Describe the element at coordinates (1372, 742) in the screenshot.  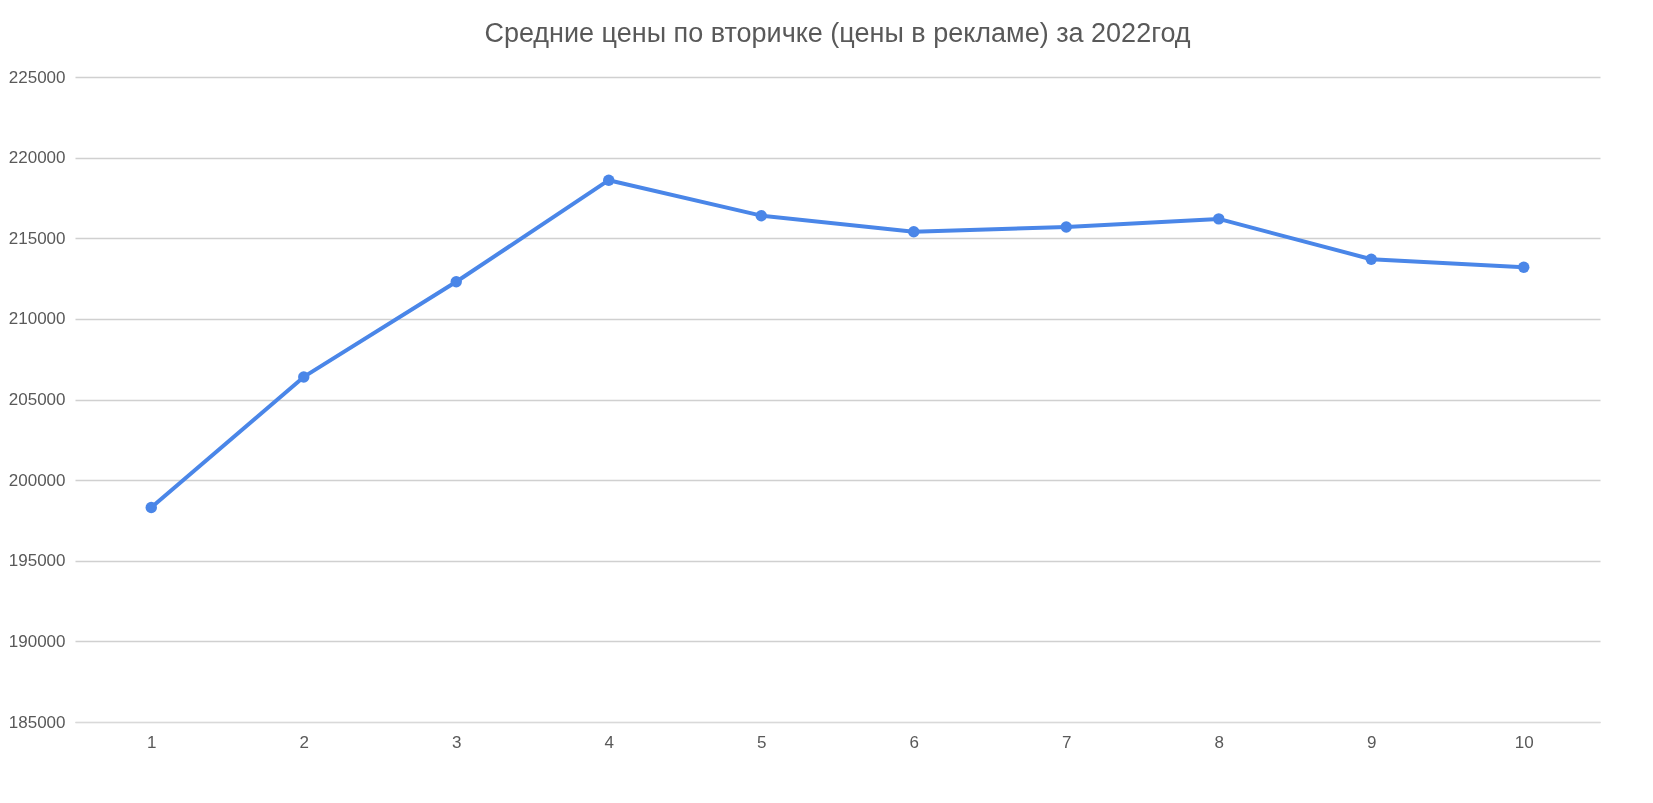
I see `x-tick-label: 9` at that location.